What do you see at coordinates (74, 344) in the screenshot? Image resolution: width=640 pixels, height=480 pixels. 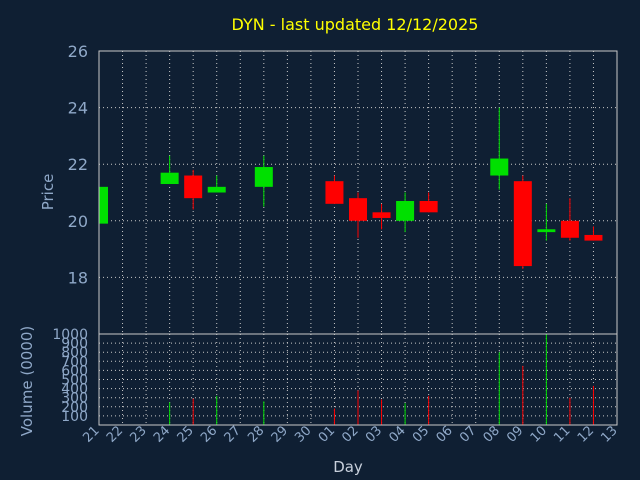 I see `volume-tick-label: 900` at bounding box center [74, 344].